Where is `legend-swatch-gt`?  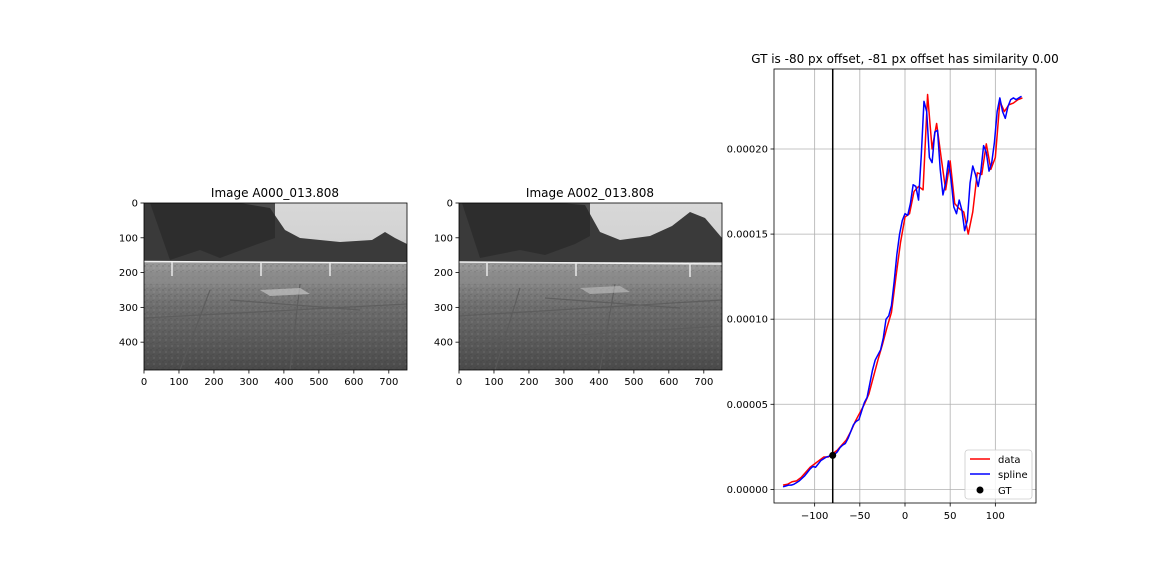
legend-swatch-gt is located at coordinates (980, 490).